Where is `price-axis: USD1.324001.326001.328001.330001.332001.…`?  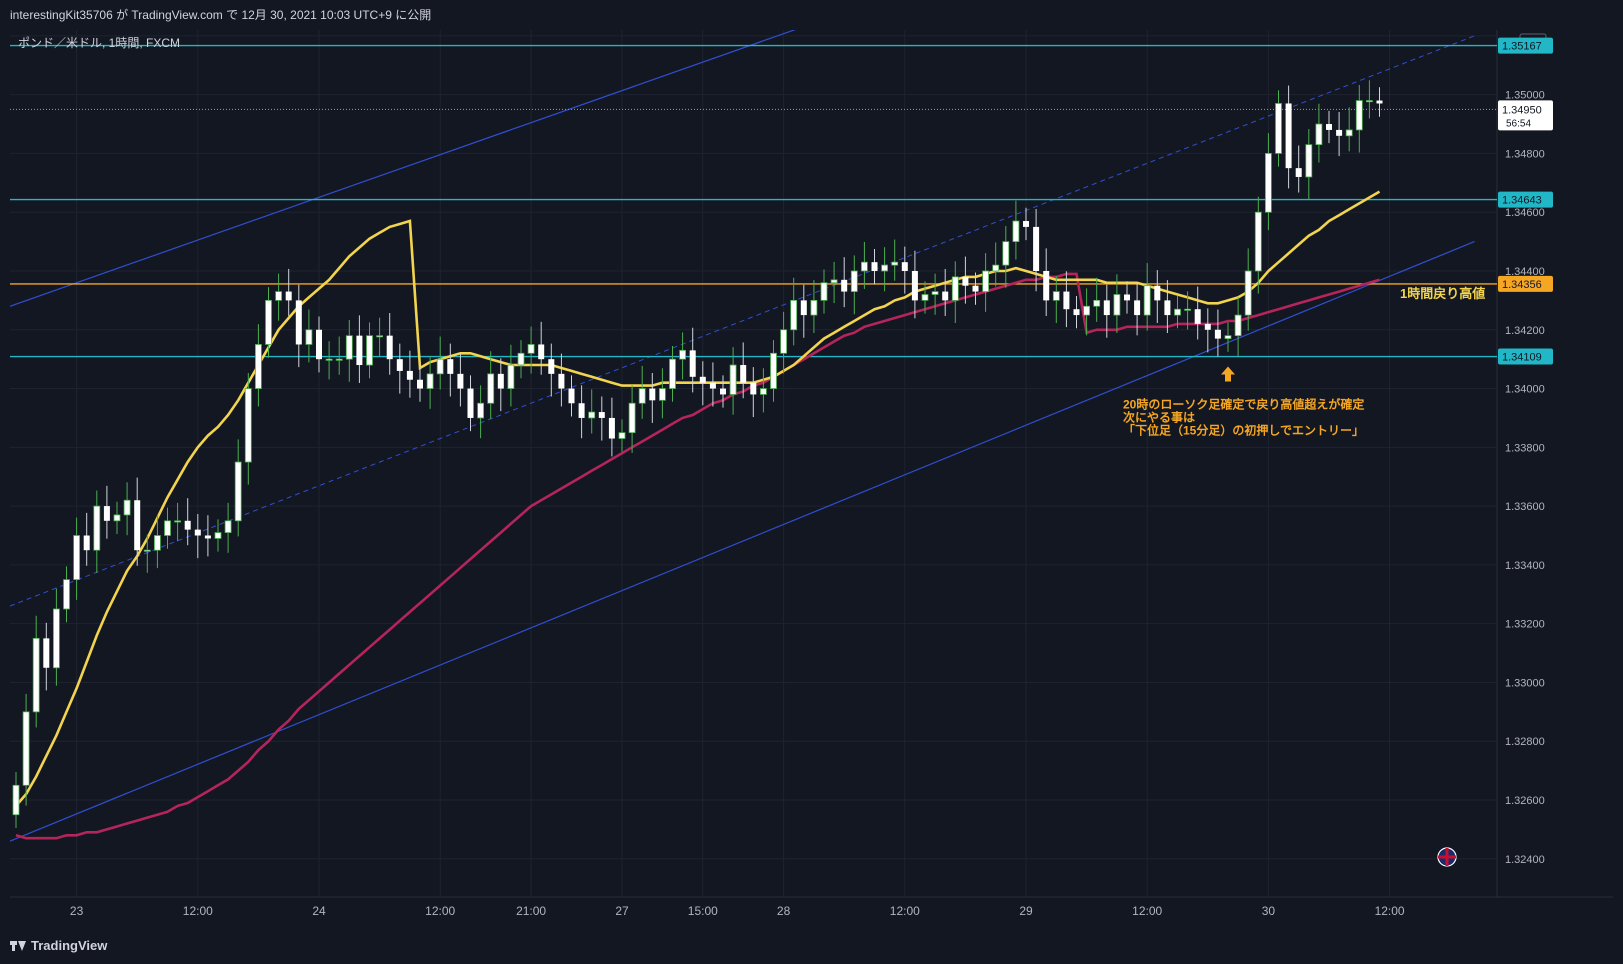
price-axis: USD1.324001.326001.328001.330001.332001.… is located at coordinates (1525, 449).